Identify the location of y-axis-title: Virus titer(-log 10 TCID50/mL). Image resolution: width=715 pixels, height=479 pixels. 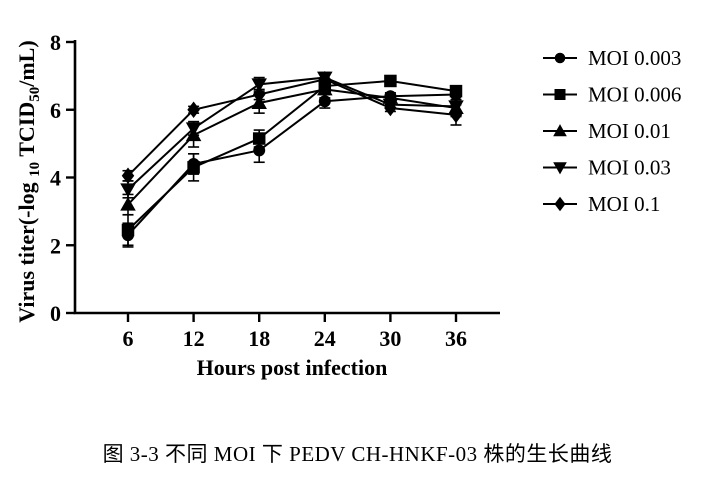
(28, 181).